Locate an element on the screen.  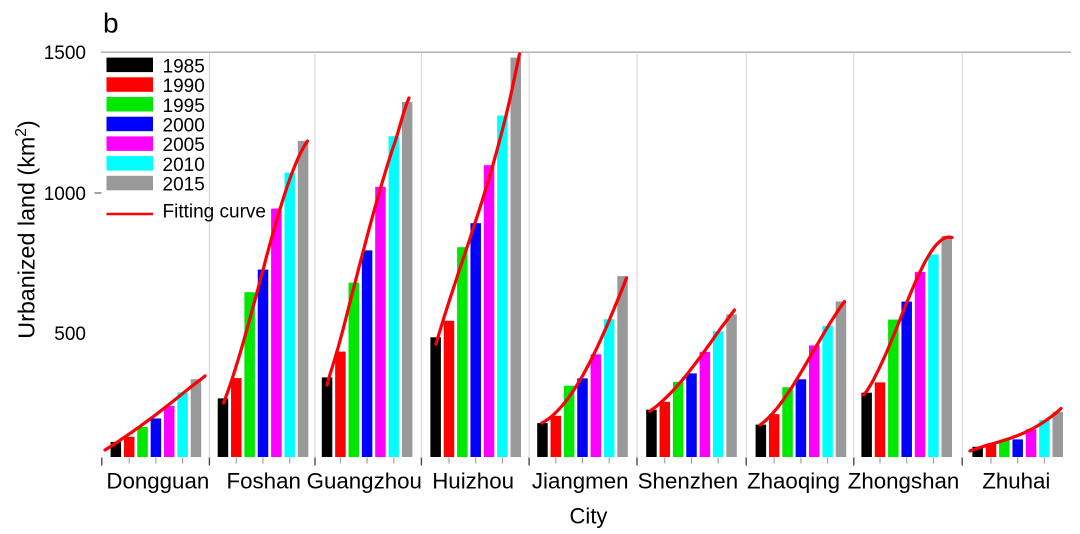
svg-text: Shenzhen is located at coordinates (688, 481).